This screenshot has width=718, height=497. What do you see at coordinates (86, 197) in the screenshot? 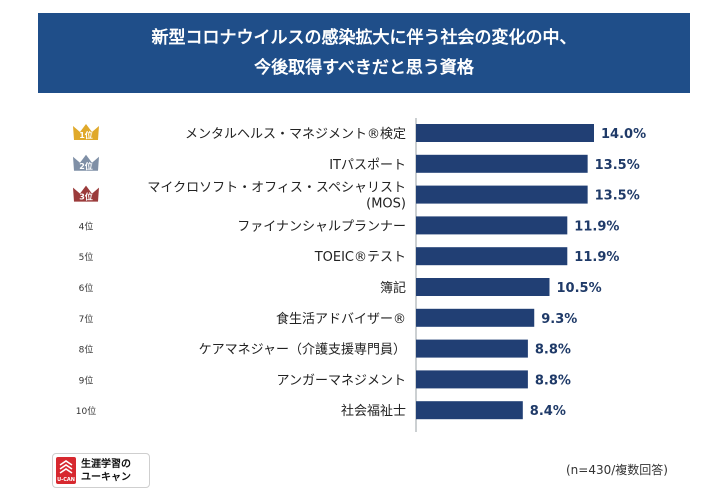
I see `rank-label: 3位` at bounding box center [86, 197].